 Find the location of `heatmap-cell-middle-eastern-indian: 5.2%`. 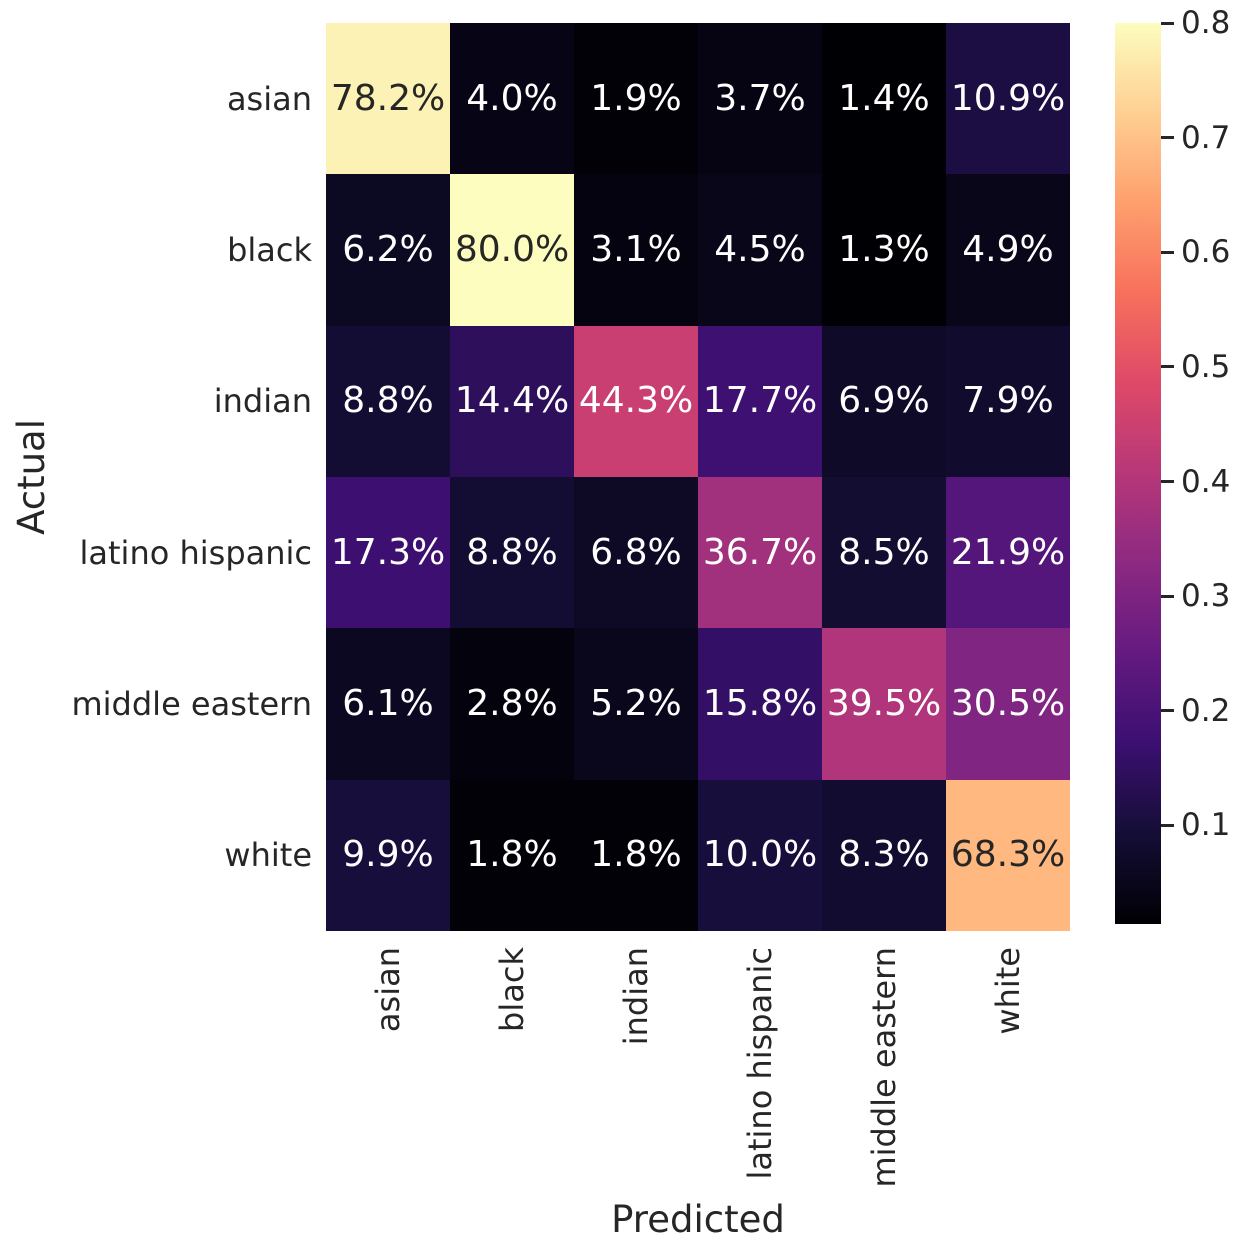

heatmap-cell-middle-eastern-indian: 5.2% is located at coordinates (636, 704).